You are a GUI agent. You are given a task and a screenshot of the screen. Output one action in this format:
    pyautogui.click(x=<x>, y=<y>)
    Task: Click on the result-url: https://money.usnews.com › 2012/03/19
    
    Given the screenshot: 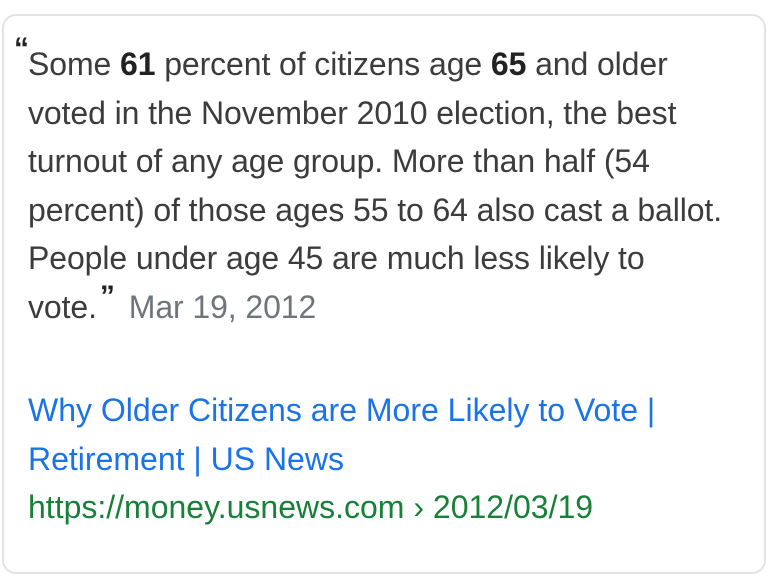 What is the action you would take?
    pyautogui.click(x=311, y=507)
    